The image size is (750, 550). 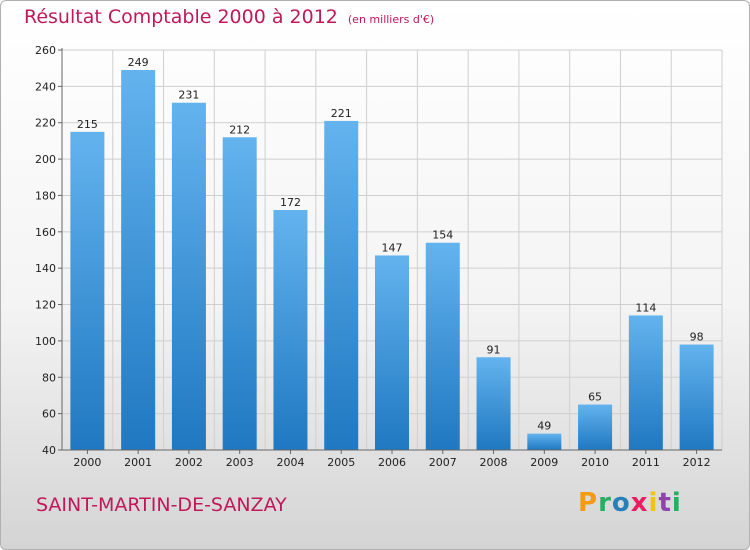 I want to click on x-tick-label: 2005, so click(x=341, y=462).